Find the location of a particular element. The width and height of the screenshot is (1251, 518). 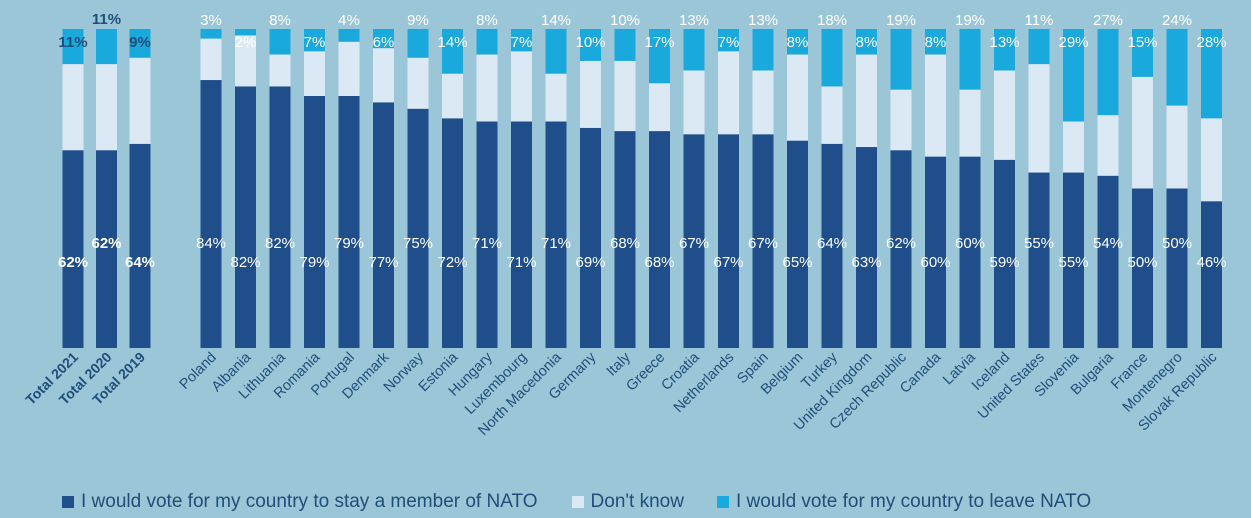

data-label-leave: 4% is located at coordinates (349, 20).